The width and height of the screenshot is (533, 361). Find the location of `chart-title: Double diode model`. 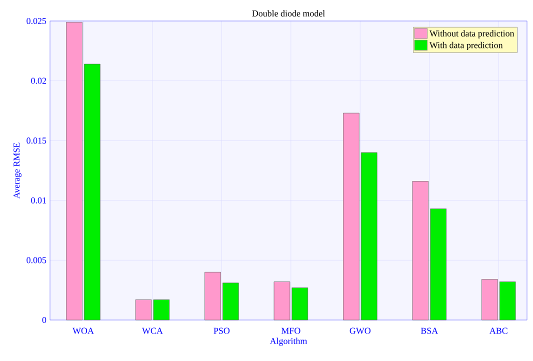

chart-title: Double diode model is located at coordinates (288, 13).